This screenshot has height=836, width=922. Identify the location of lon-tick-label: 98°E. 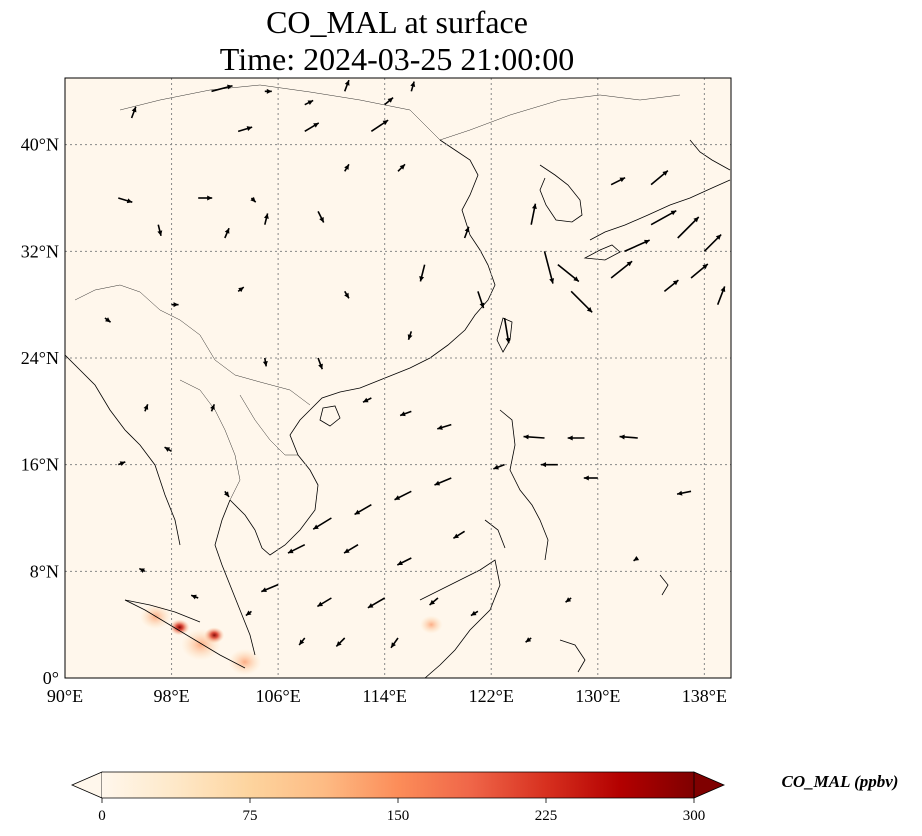
(171, 696).